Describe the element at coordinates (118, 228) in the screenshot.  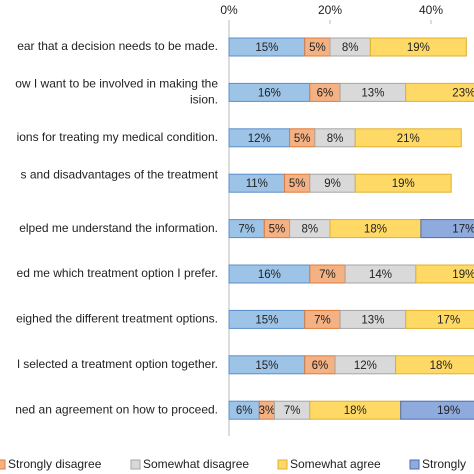
I see `category-label: elped me understand the information.` at that location.